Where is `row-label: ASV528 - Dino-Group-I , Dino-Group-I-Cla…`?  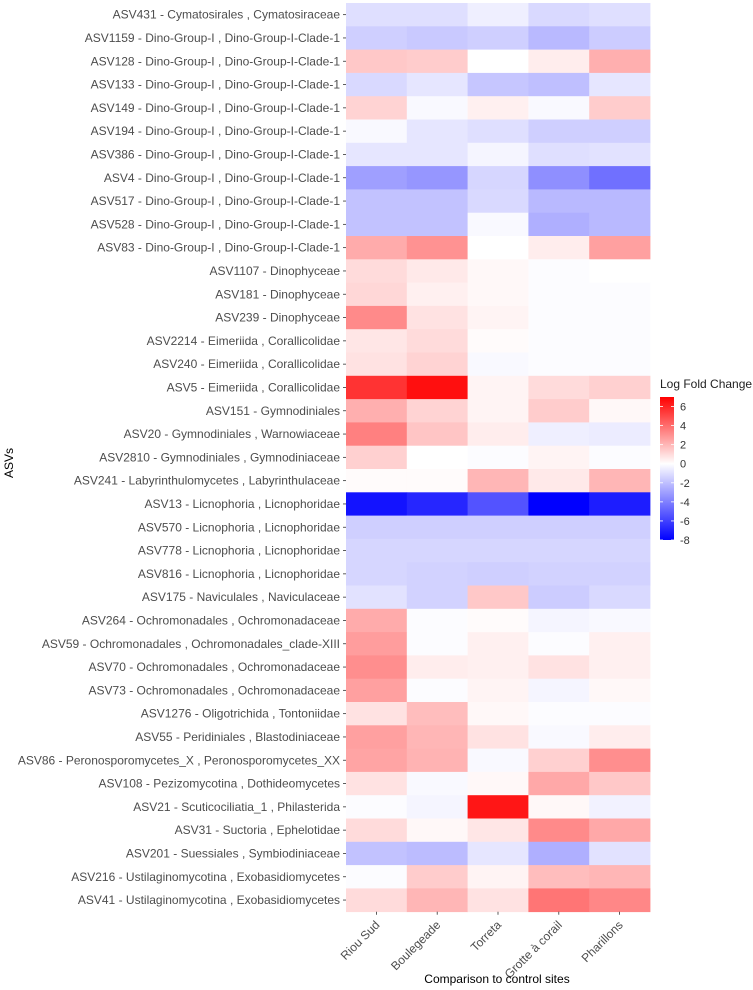 row-label: ASV528 - Dino-Group-I , Dino-Group-I-Cla… is located at coordinates (216, 224).